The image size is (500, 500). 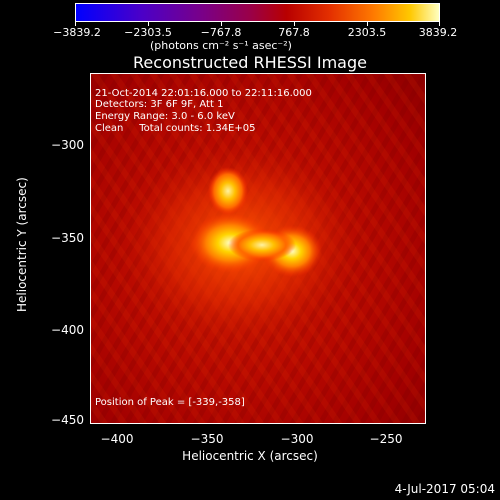 What do you see at coordinates (165, 116) in the screenshot?
I see `energy-range-annotation: Energy Range: 3.0 - 6.0 keV` at bounding box center [165, 116].